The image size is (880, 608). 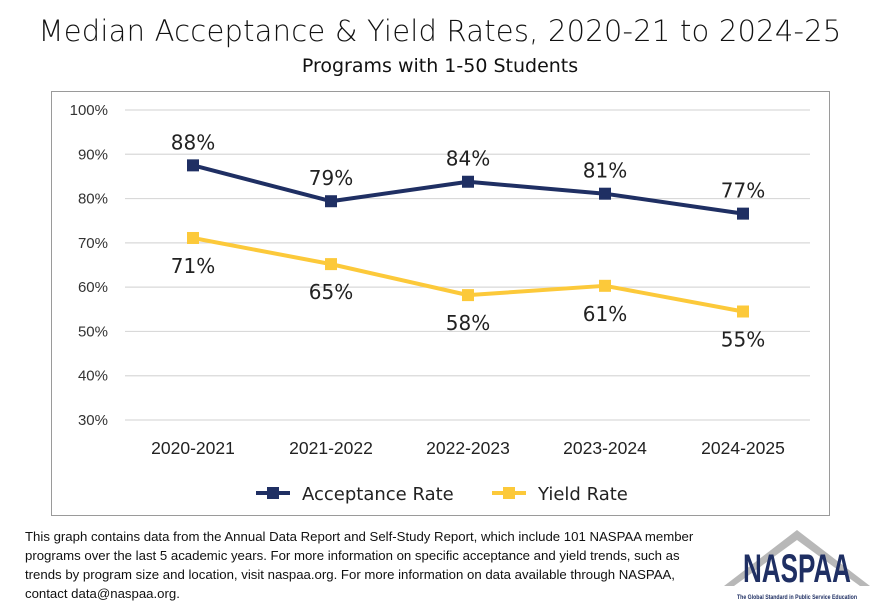 I want to click on chart-subtitle: Programs with 1-50 Students, so click(x=440, y=66).